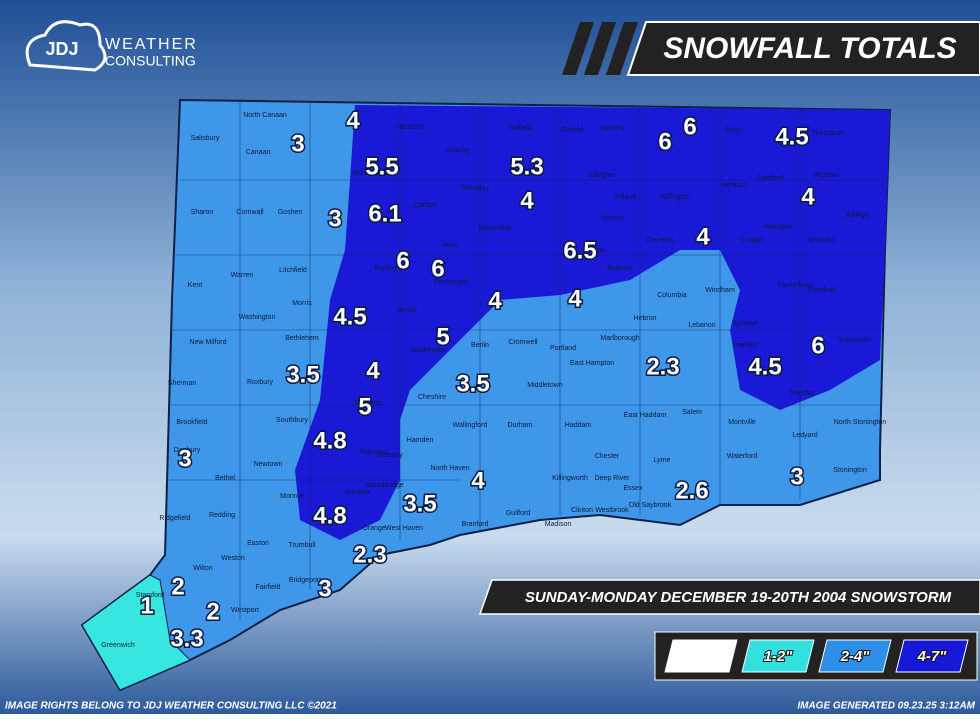 Image resolution: width=980 pixels, height=719 pixels. What do you see at coordinates (602, 175) in the screenshot?
I see `town-label: Ellington` at bounding box center [602, 175].